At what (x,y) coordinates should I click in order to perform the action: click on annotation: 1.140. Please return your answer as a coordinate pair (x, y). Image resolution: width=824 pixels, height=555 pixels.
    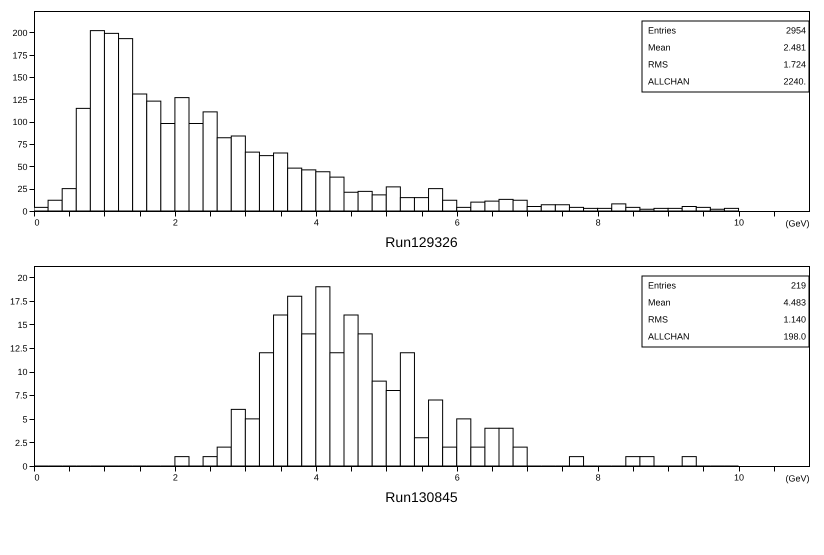
    Looking at the image, I should click on (794, 319).